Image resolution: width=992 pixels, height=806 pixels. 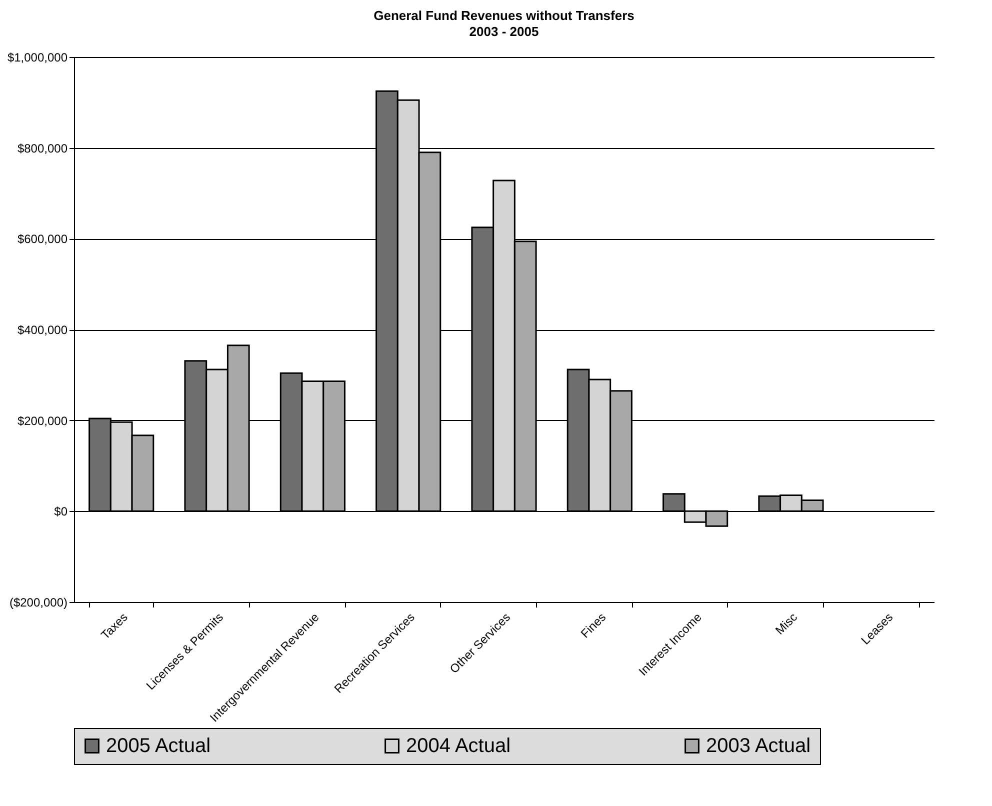 What do you see at coordinates (786, 624) in the screenshot?
I see `x-tick-label: Misc` at bounding box center [786, 624].